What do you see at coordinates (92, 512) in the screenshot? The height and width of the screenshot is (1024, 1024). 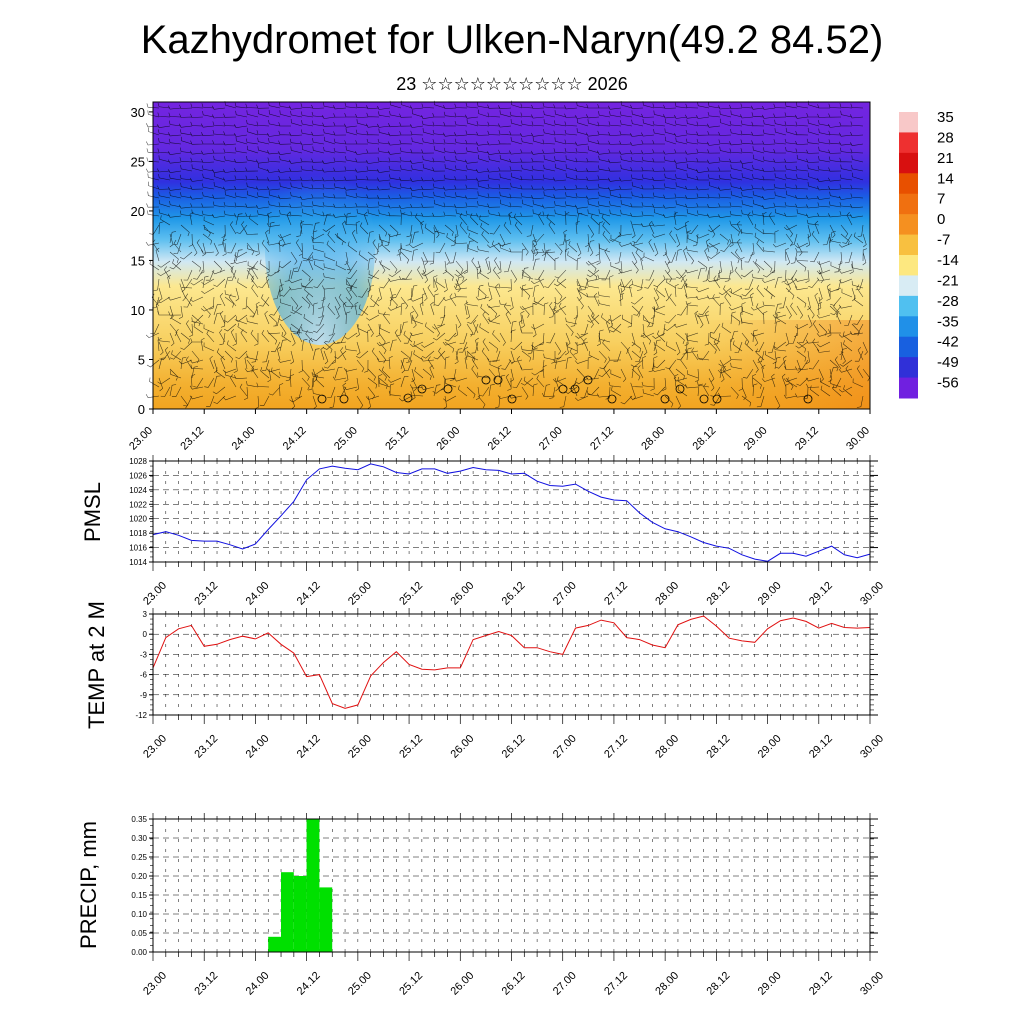 I see `y-axis-label: PMSL` at bounding box center [92, 512].